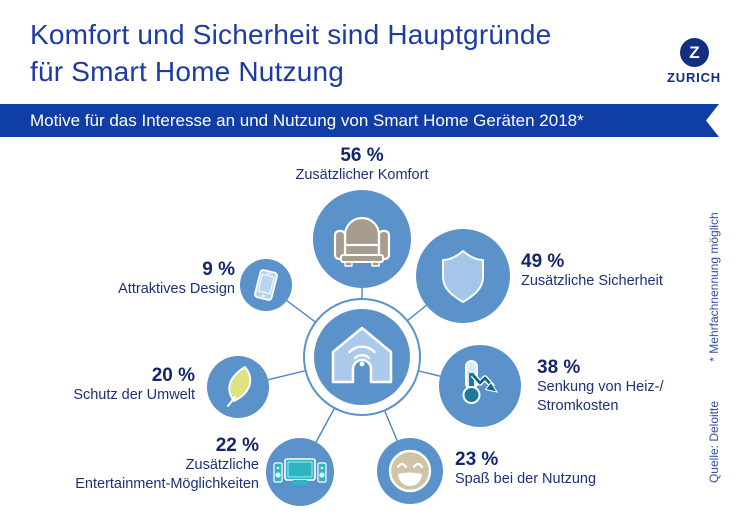 This screenshot has height=532, width=746. I want to click on label-entertainment-text1: Zusätzliche, so click(222, 465).